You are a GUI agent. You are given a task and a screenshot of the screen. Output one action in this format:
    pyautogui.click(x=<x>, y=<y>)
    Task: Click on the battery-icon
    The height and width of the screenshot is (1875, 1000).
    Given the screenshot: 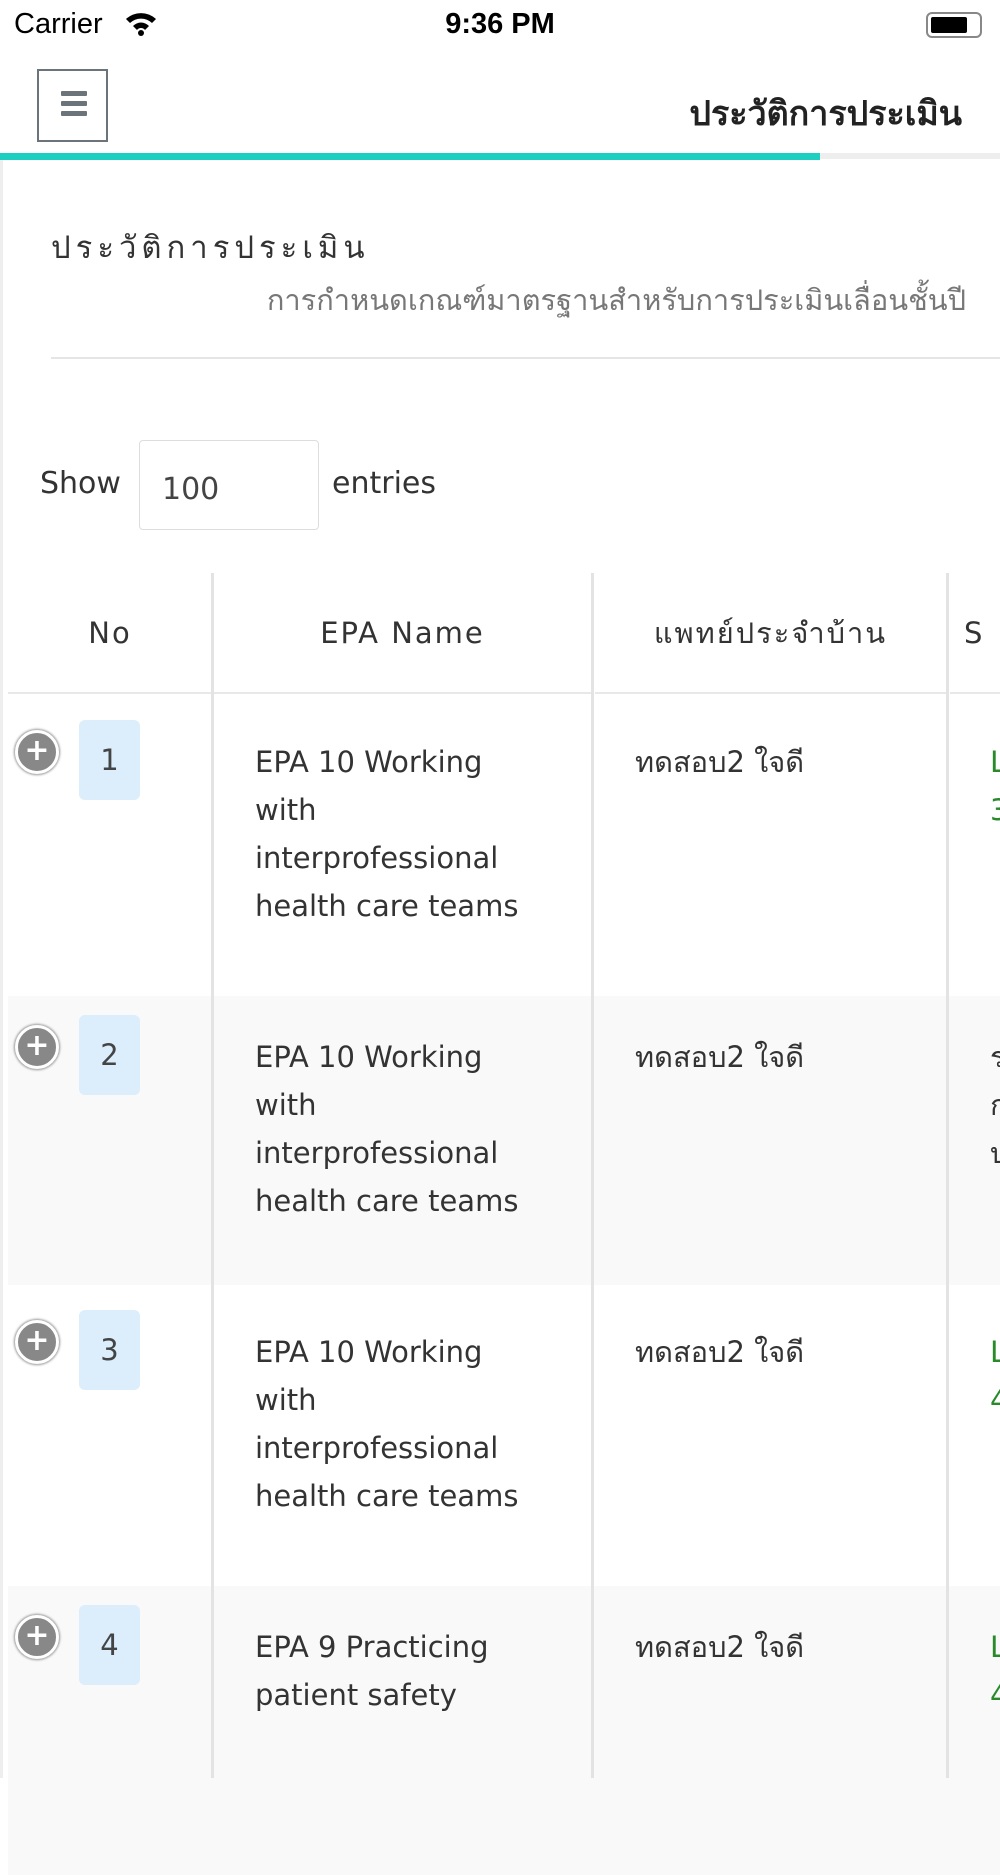 What is the action you would take?
    pyautogui.click(x=954, y=25)
    